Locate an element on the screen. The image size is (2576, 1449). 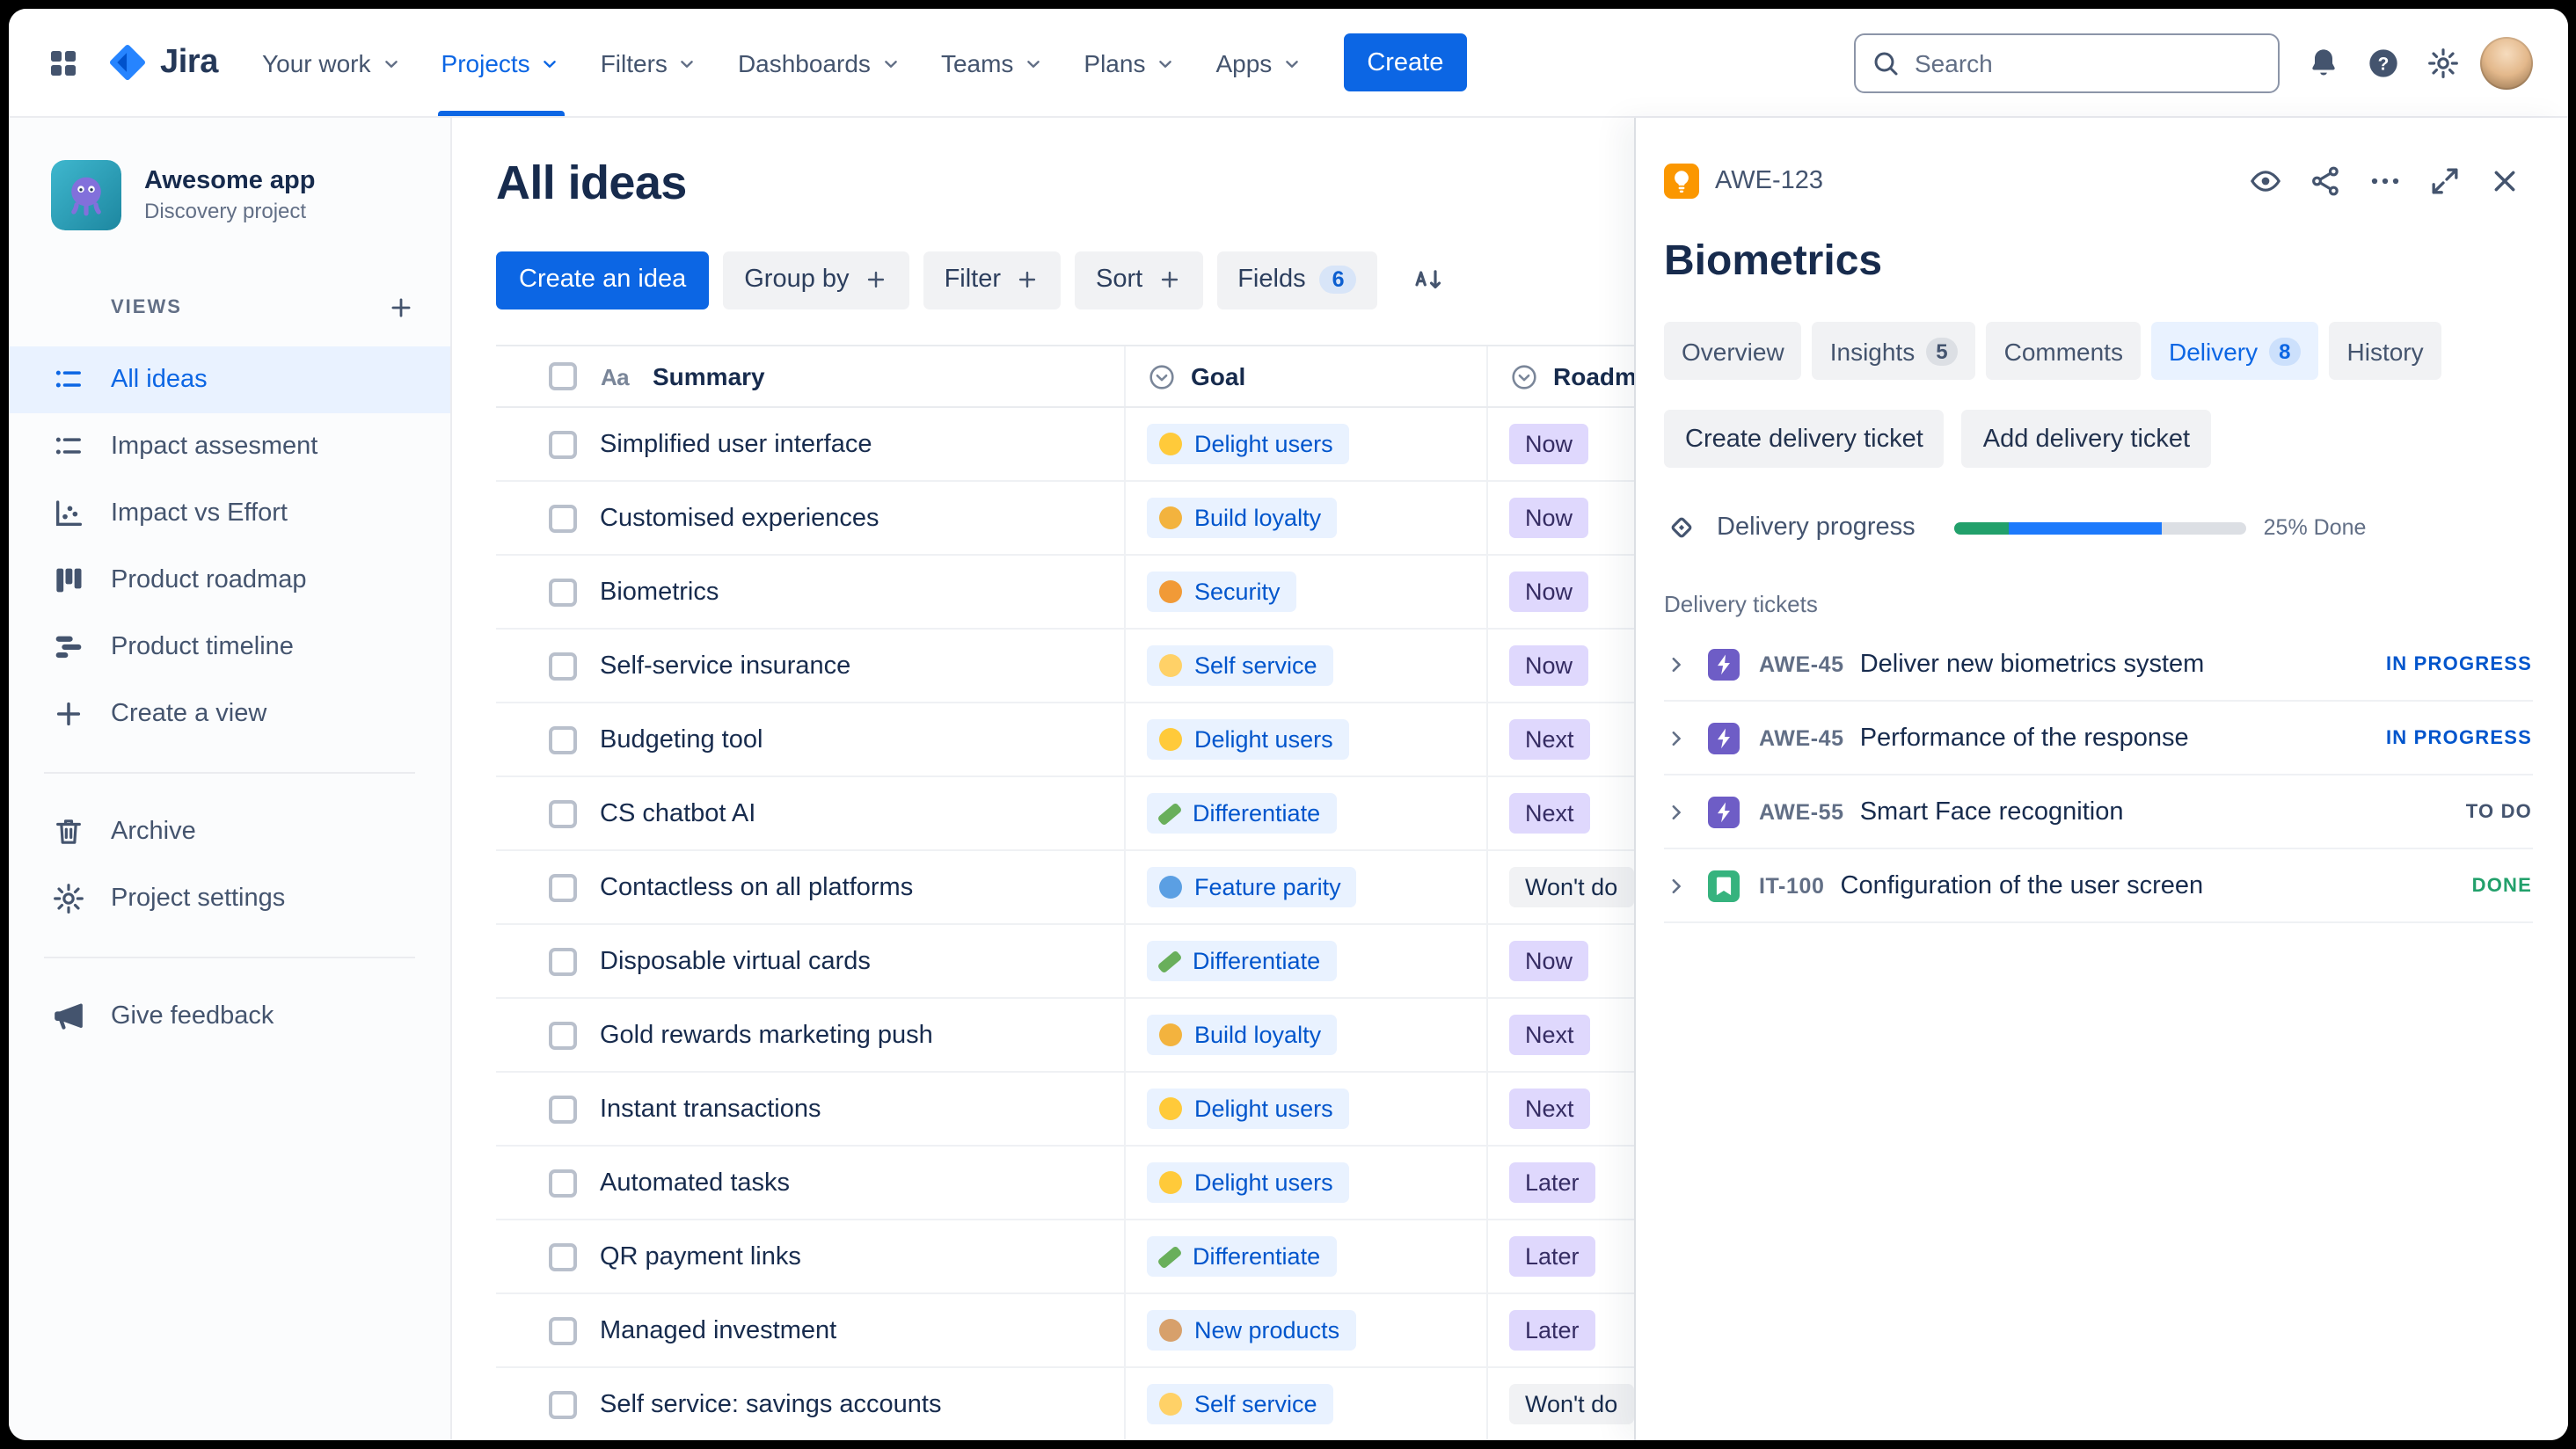
panel-tab: History is located at coordinates (2385, 351).